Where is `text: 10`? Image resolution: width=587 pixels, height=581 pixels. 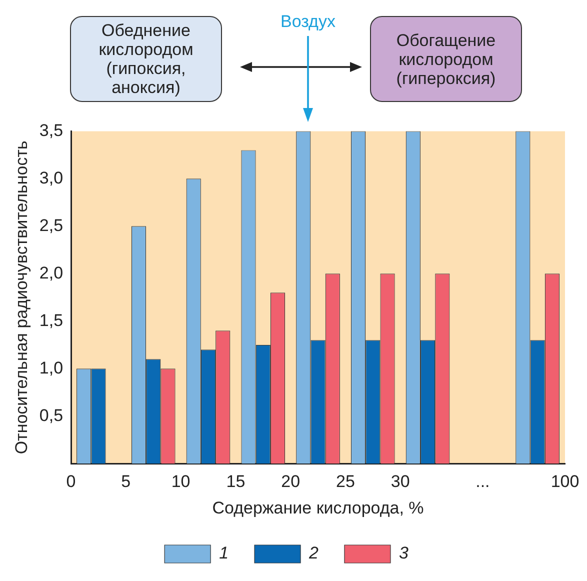
text: 10 is located at coordinates (180, 481).